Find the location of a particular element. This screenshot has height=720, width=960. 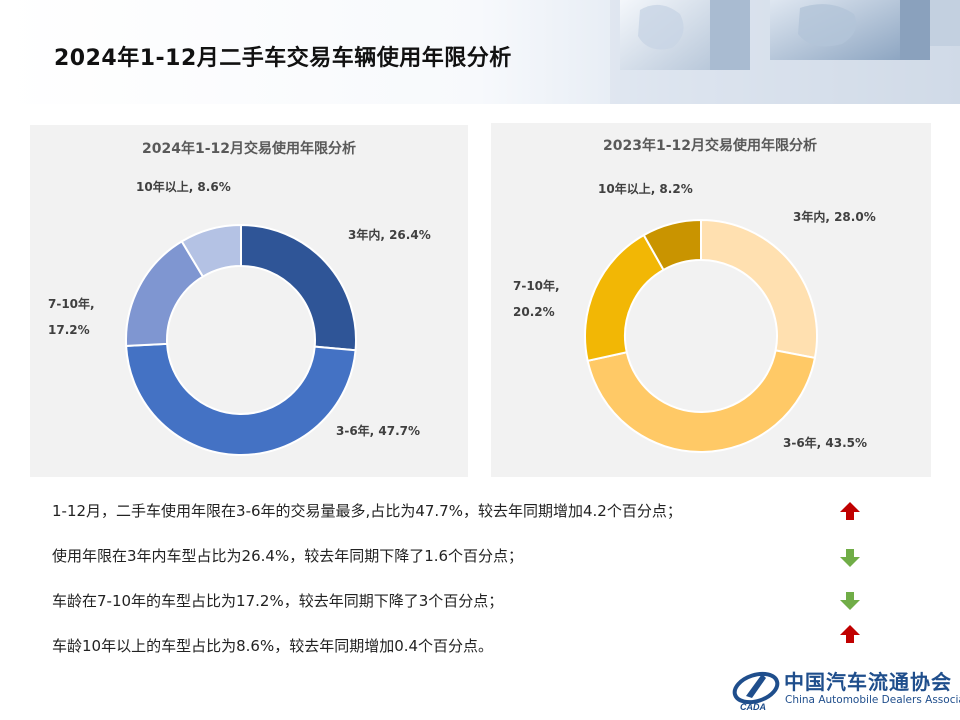

finding-text: 车龄10年以上的车型占比为8.6%，较去年同期增加0.4个百分点。 is located at coordinates (273, 646).